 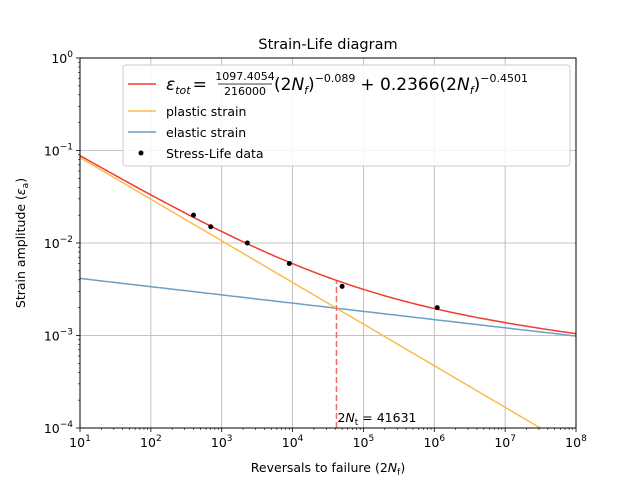 I want to click on x-tick-label: 101, so click(x=80, y=442).